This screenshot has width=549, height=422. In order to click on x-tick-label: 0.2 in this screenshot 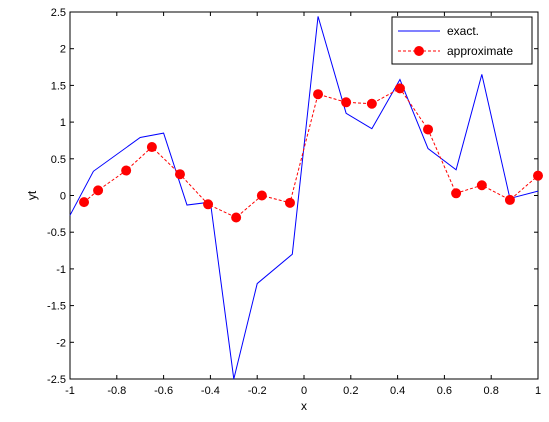, I will do `click(350, 391)`.